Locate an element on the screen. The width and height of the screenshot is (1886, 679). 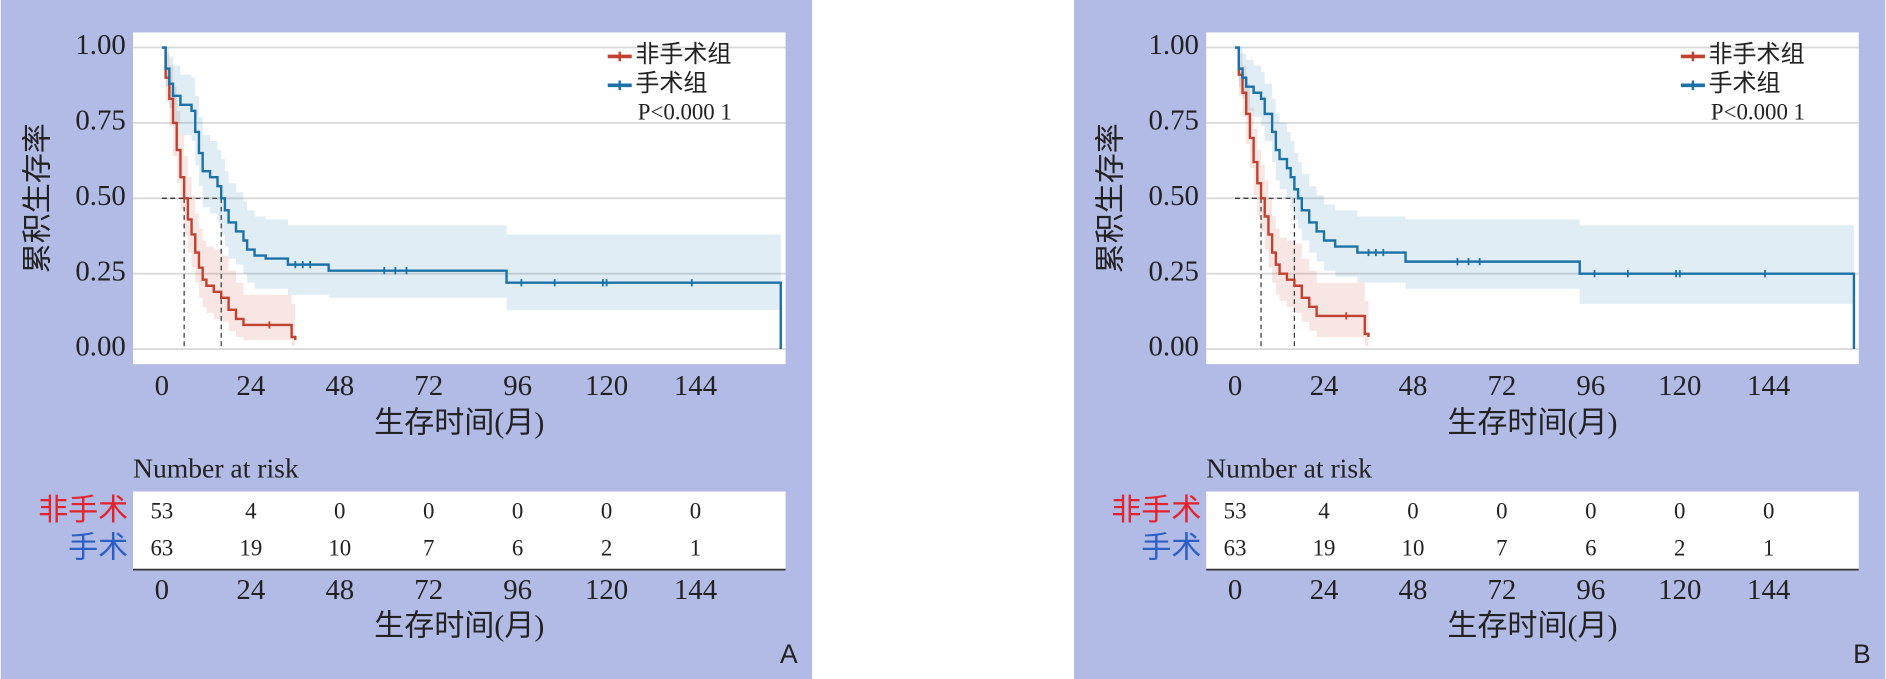
panel-label: A is located at coordinates (789, 654).